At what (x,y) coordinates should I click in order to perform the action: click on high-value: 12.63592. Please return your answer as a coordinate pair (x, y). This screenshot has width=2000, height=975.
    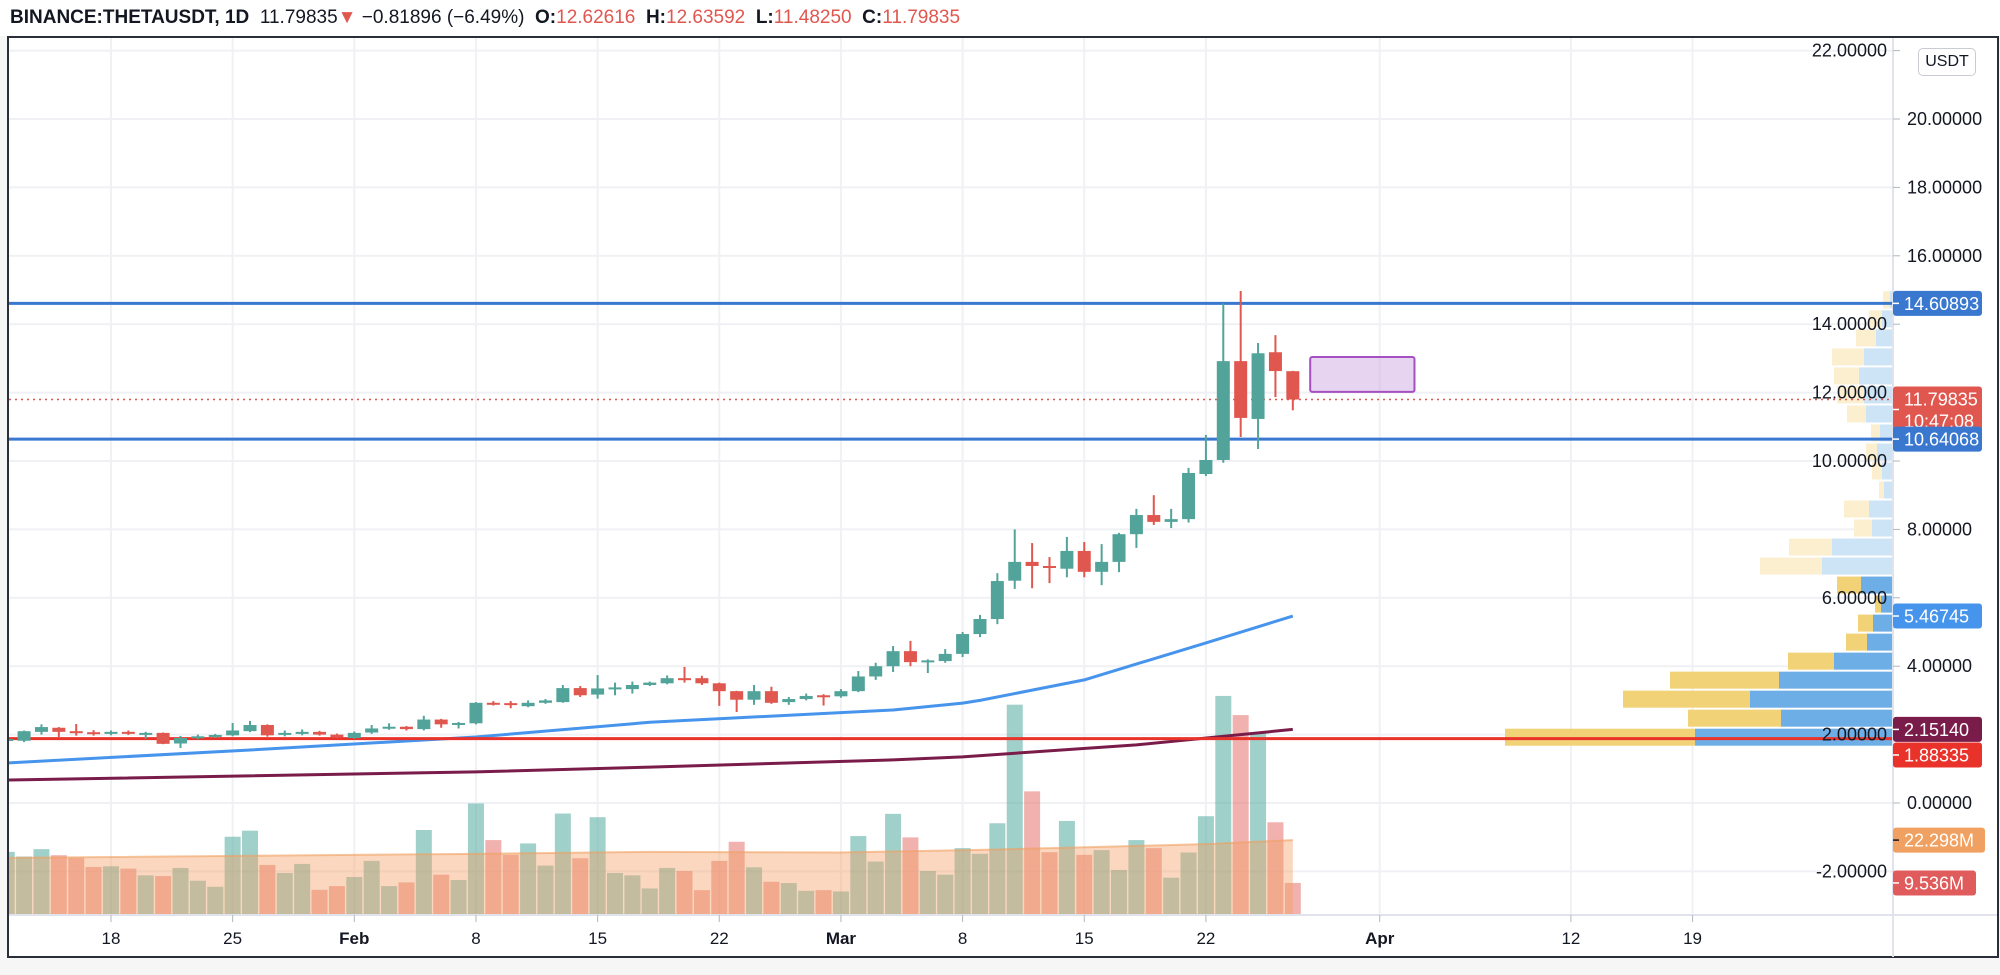
    Looking at the image, I should click on (706, 17).